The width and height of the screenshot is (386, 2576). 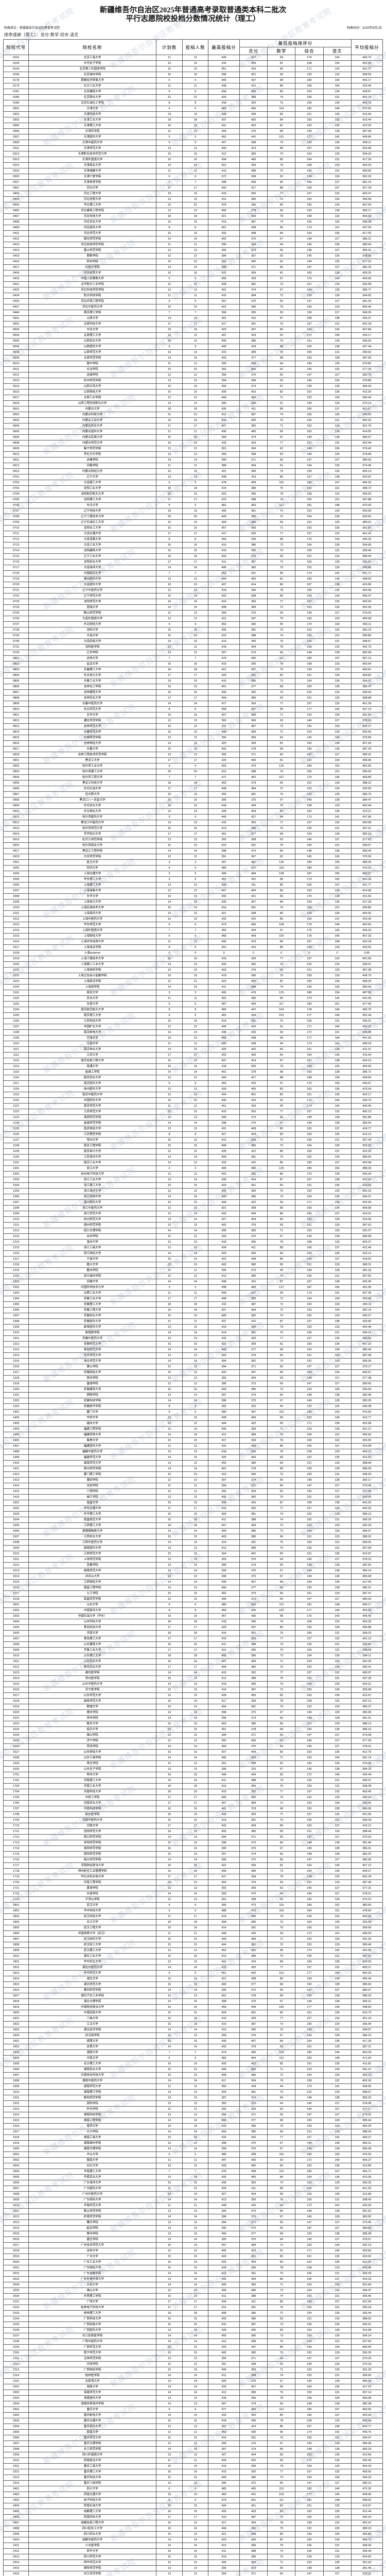 What do you see at coordinates (193, 211) in the screenshot?
I see `table-row: 0405 河北建筑工程学院 12 12 405 378 69 150 128 389.17` at bounding box center [193, 211].